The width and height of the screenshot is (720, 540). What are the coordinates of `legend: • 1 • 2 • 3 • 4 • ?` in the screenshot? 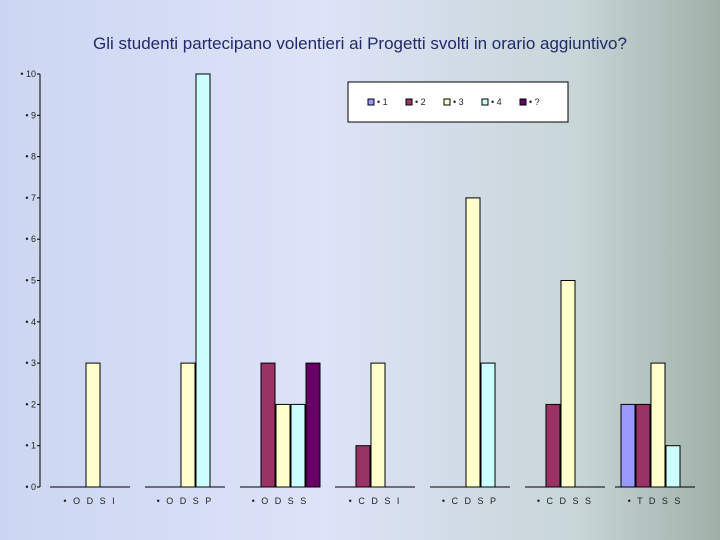 It's located at (458, 102).